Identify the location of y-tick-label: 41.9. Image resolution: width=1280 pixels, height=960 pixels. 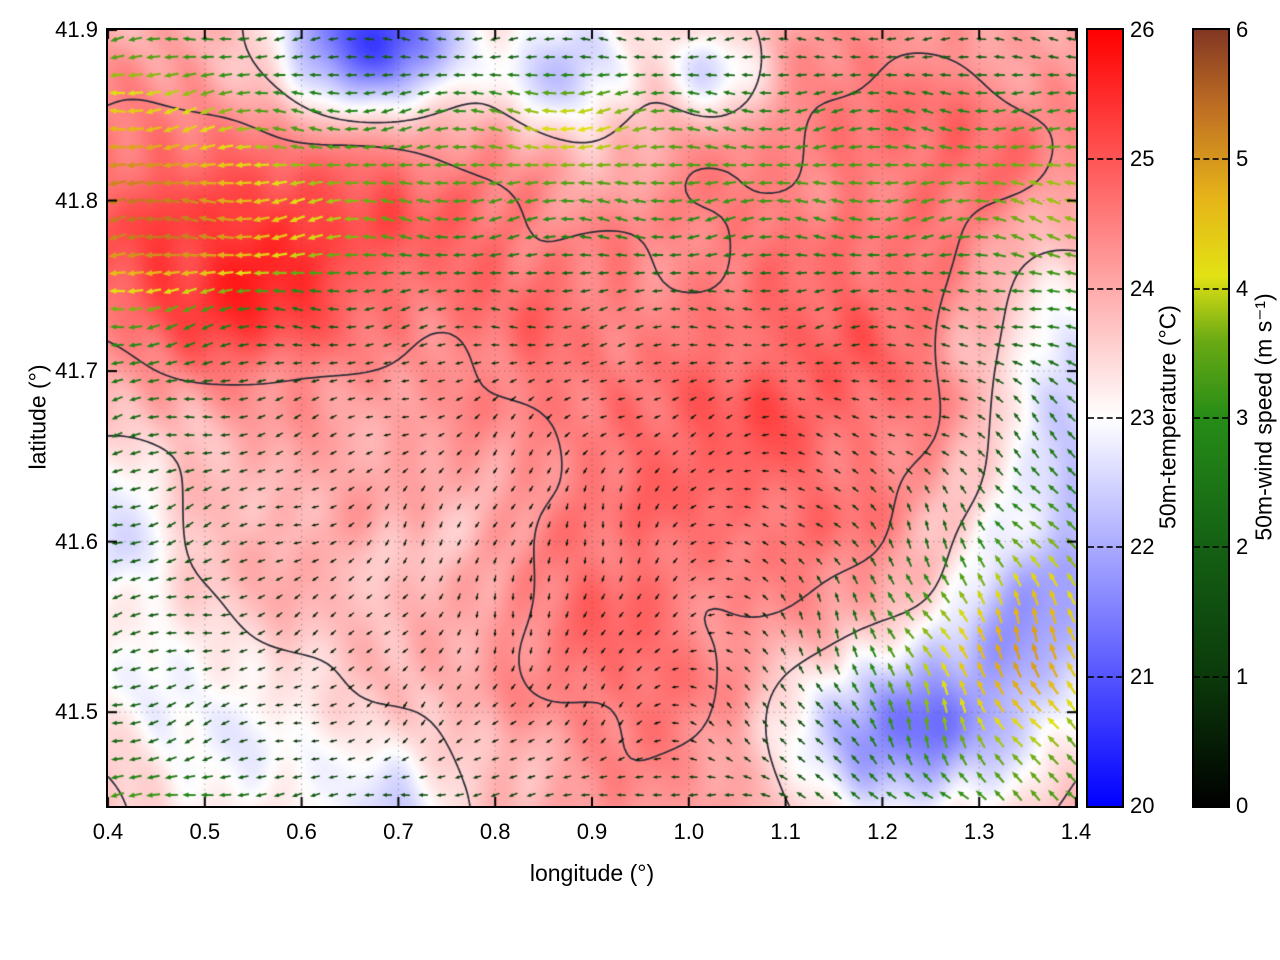
(76, 29).